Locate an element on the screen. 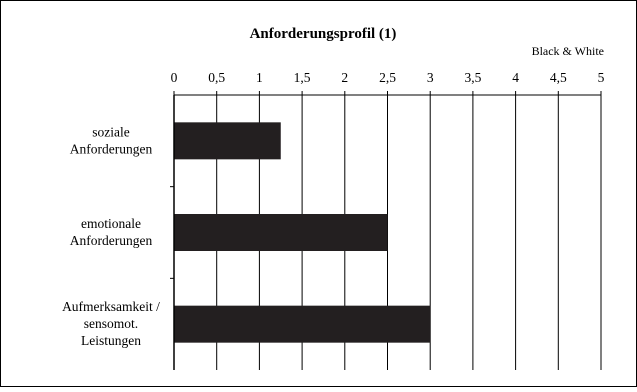  x-tick-label: 4 is located at coordinates (515, 77).